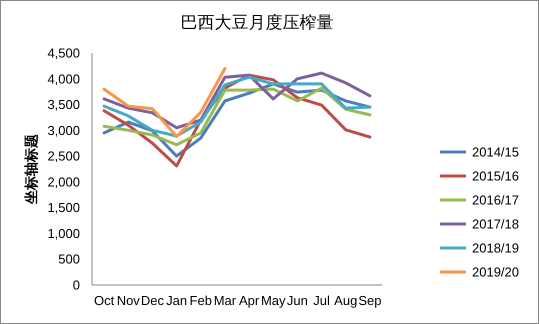 Image resolution: width=539 pixels, height=324 pixels. Describe the element at coordinates (495, 224) in the screenshot. I see `legend-label: 2017/18` at that location.